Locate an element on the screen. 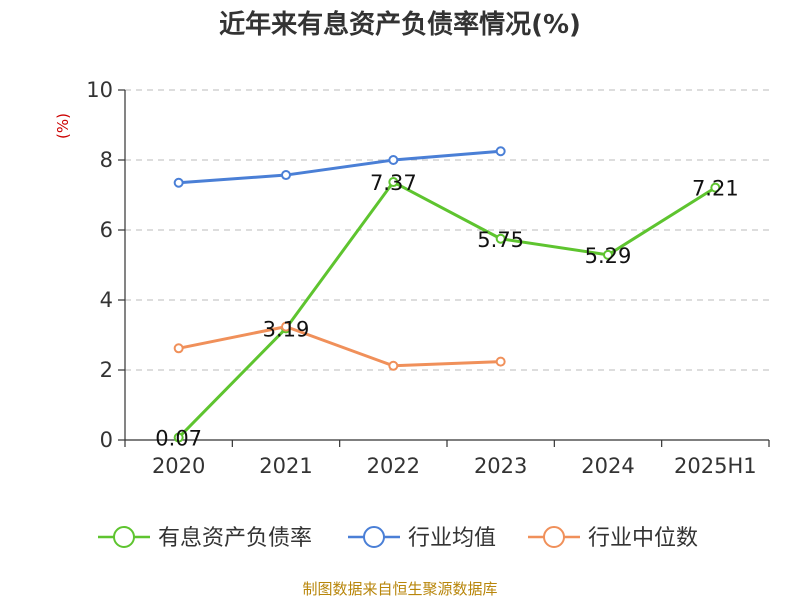 This screenshot has width=800, height=600. data-label: 5.75 is located at coordinates (500, 240).